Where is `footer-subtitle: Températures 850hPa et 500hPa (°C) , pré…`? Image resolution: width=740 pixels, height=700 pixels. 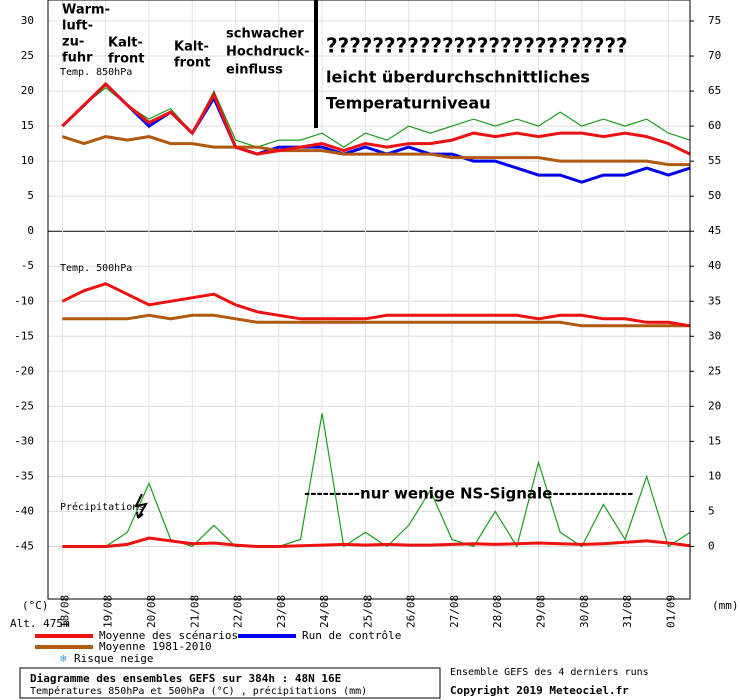 footer-subtitle: Températures 850hPa et 500hPa (°C) , pré… is located at coordinates (198, 691).